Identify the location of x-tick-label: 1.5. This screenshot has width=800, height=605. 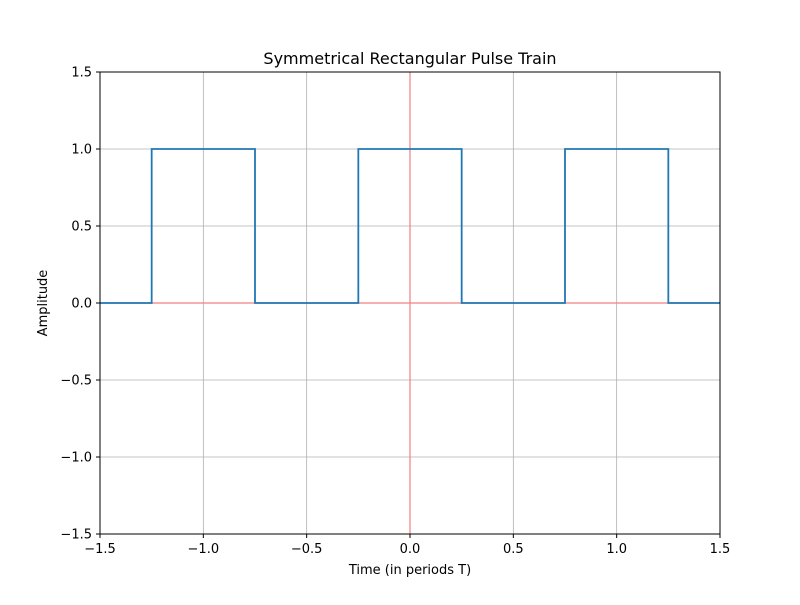
(720, 549).